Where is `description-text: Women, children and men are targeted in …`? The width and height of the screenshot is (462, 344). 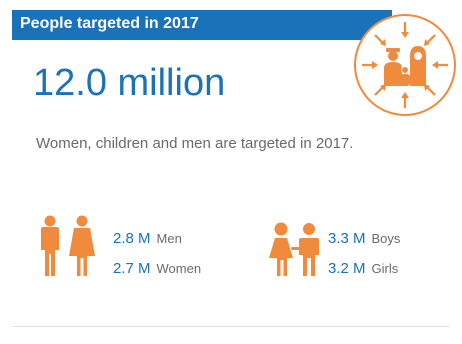 description-text: Women, children and men are targeted in … is located at coordinates (195, 143).